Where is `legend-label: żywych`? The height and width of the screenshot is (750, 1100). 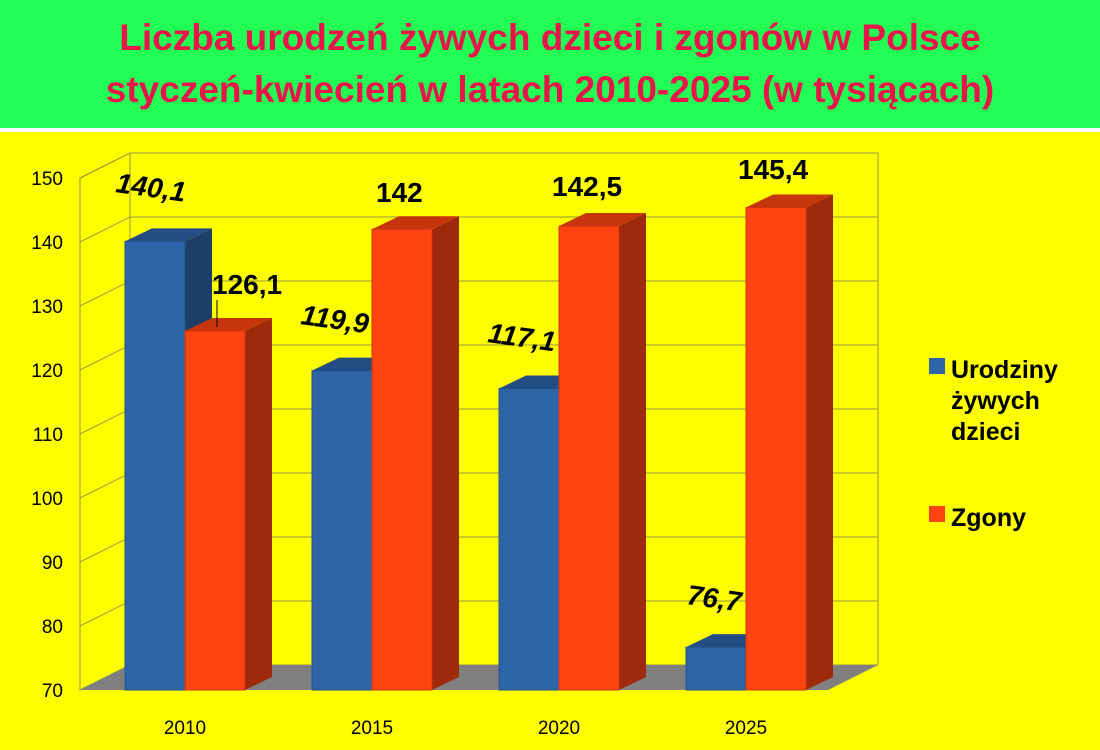 legend-label: żywych is located at coordinates (995, 401).